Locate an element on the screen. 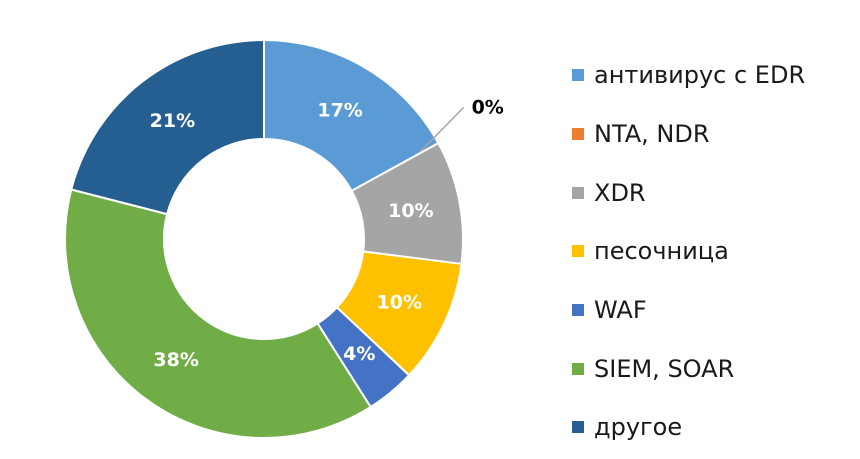 Image resolution: width=860 pixels, height=459 pixels. legend-item-siem-soar: SIEM, SOAR is located at coordinates (712, 368).